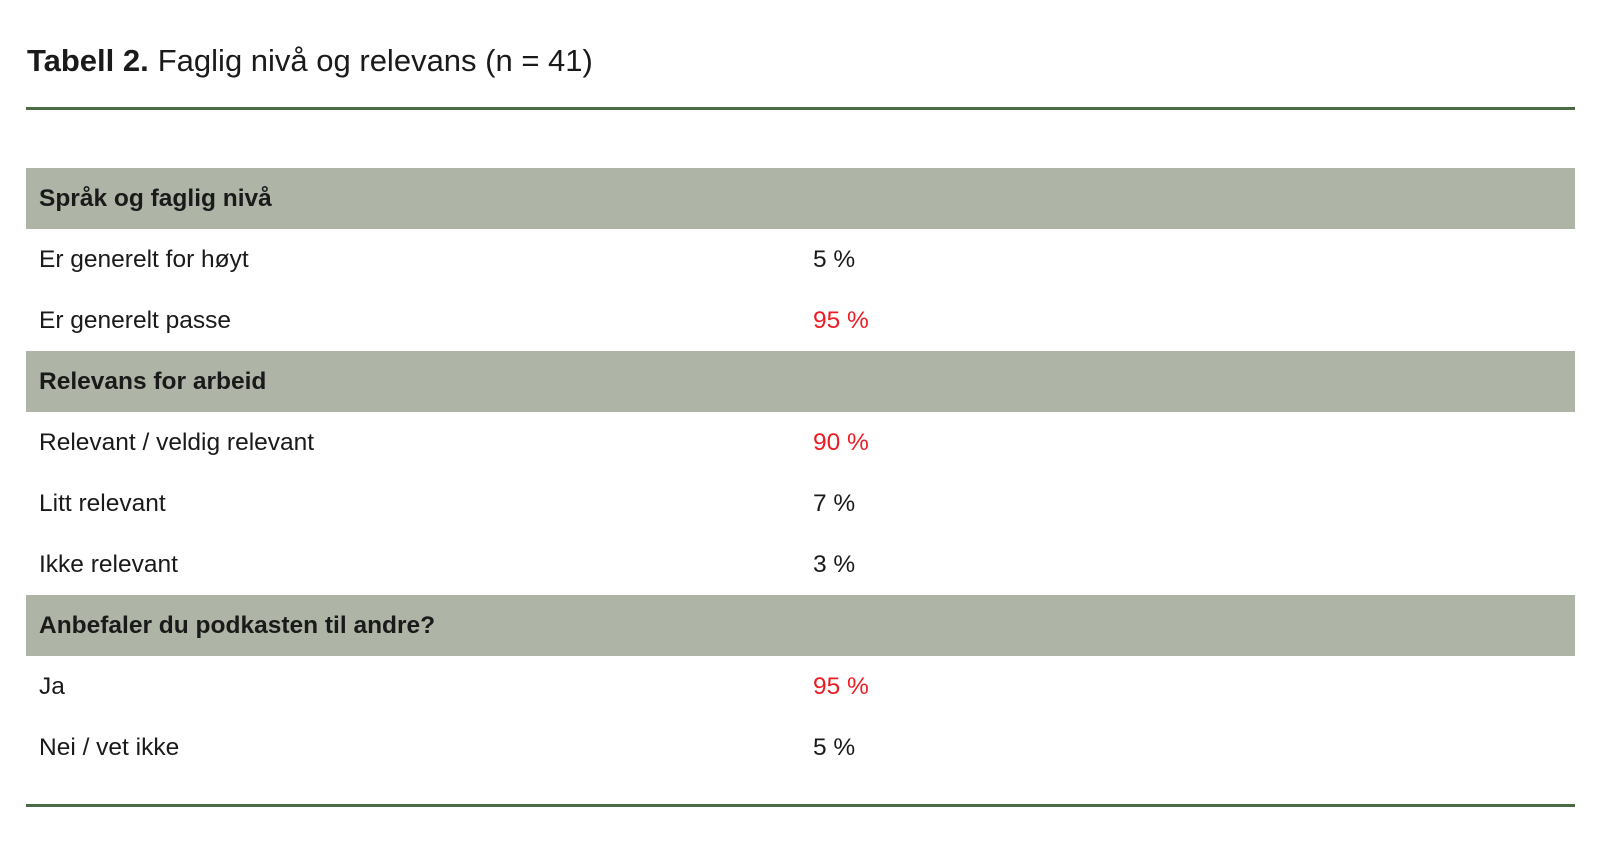 The height and width of the screenshot is (858, 1600). What do you see at coordinates (800, 320) in the screenshot?
I see `table-row: Er generelt passe 95 %` at bounding box center [800, 320].